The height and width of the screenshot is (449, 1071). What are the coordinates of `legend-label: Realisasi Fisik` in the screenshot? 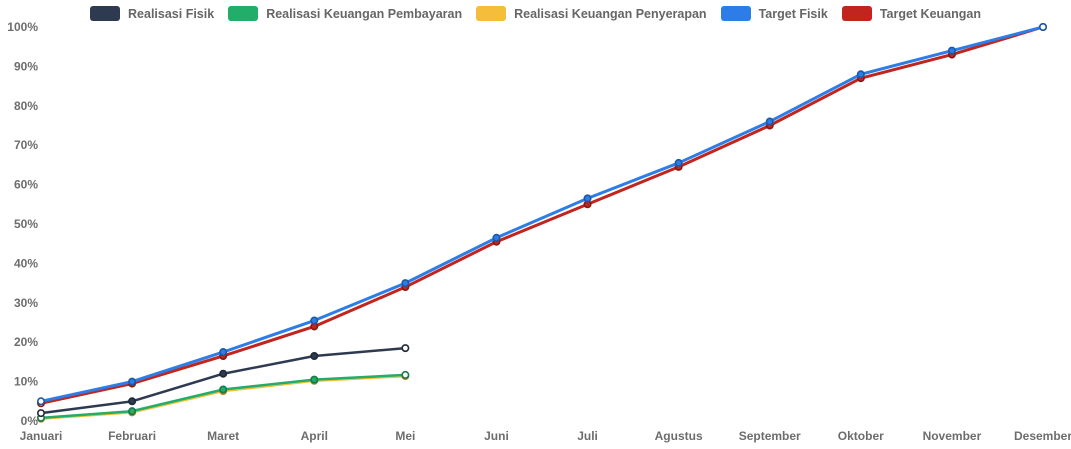 It's located at (171, 13).